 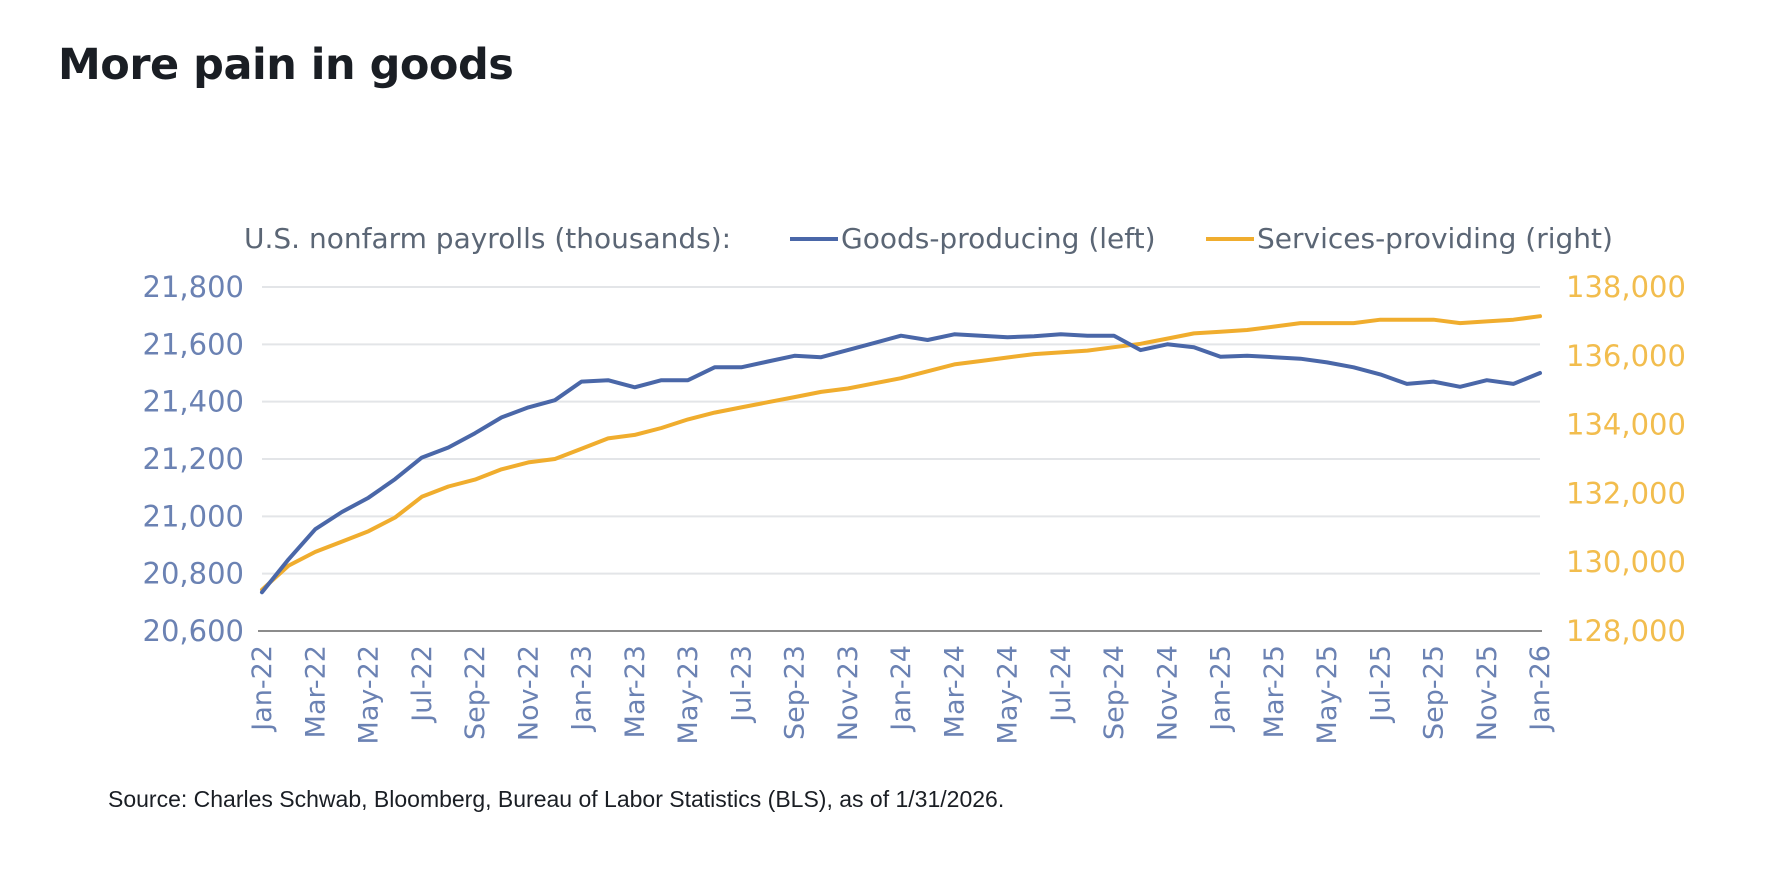 I want to click on x-axis-tick-label: Sep-24, so click(x=1114, y=692).